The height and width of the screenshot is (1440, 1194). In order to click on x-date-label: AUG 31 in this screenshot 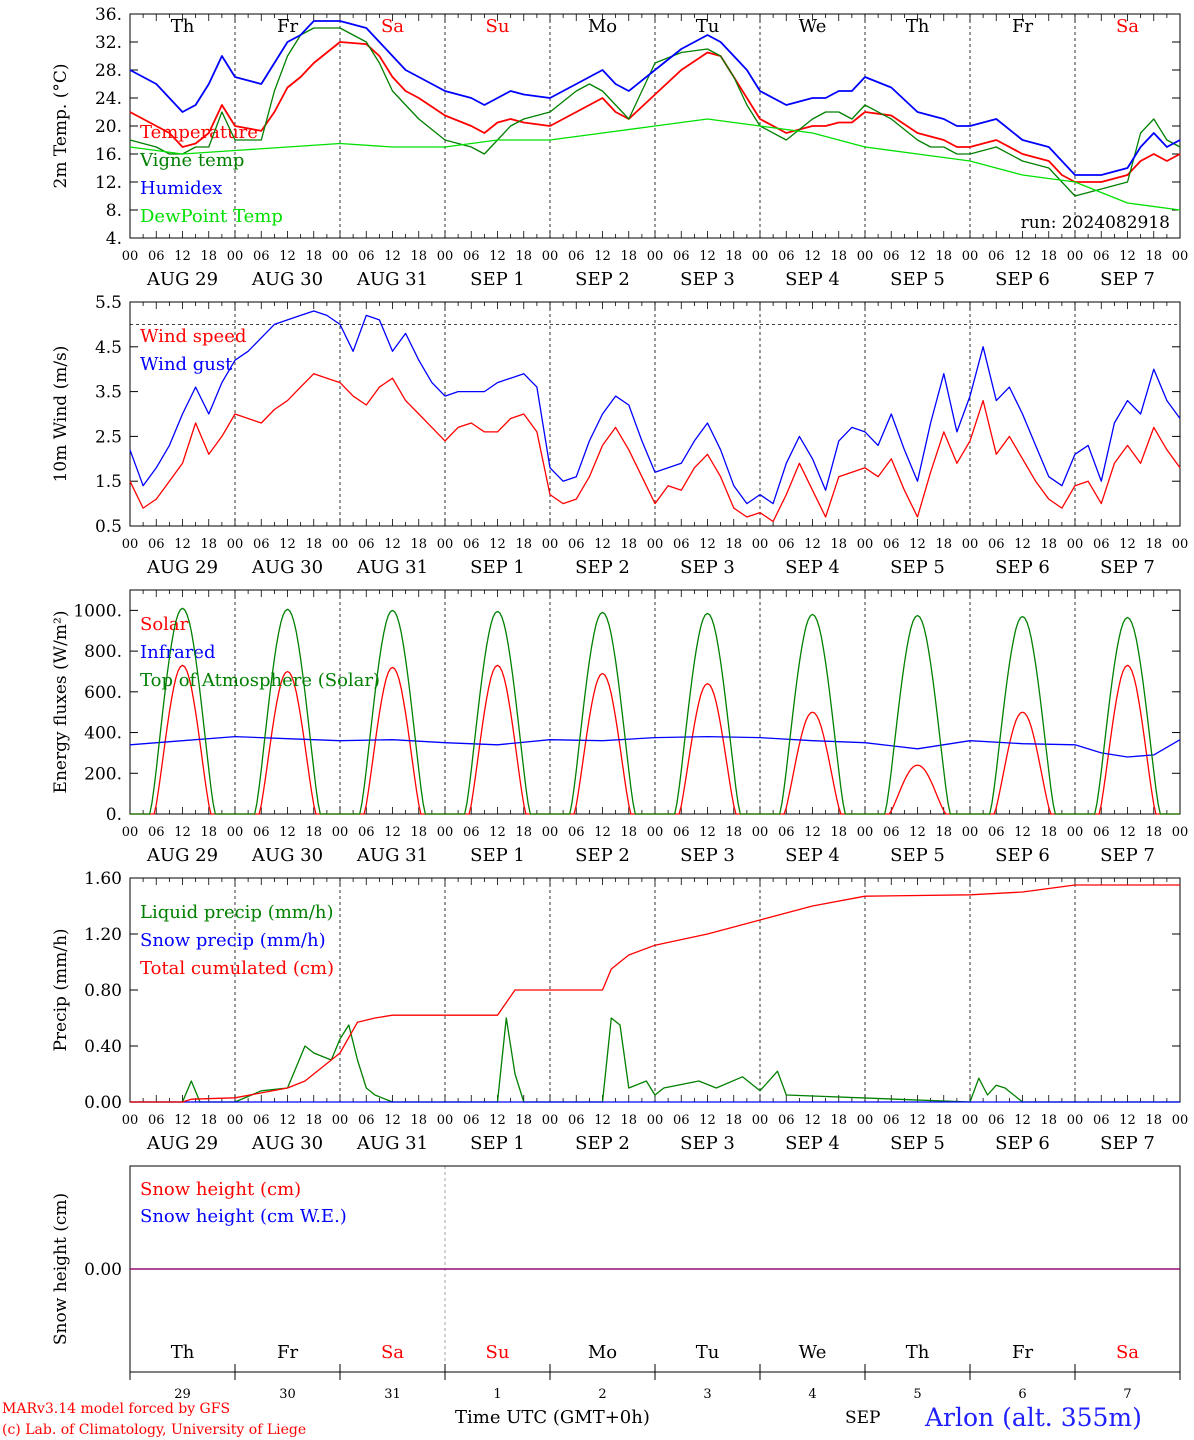, I will do `click(392, 567)`.